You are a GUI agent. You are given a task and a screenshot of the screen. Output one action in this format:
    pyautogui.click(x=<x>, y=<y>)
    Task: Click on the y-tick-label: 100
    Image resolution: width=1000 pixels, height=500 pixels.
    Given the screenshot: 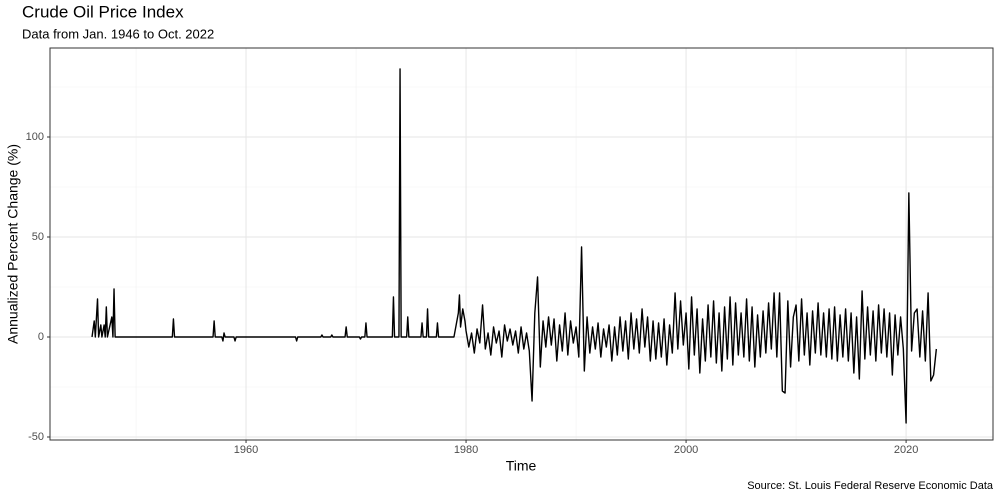 What is the action you would take?
    pyautogui.click(x=35, y=137)
    